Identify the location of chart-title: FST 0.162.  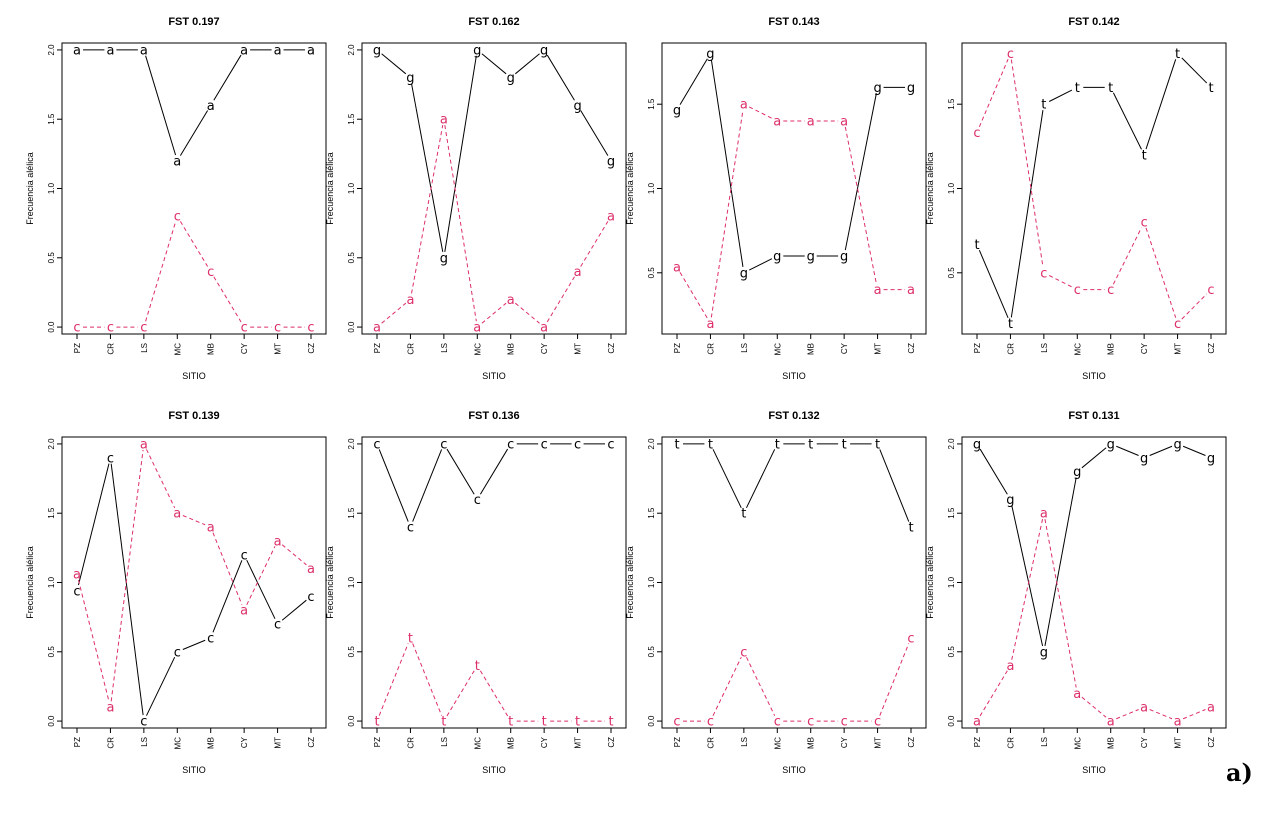
(493, 22).